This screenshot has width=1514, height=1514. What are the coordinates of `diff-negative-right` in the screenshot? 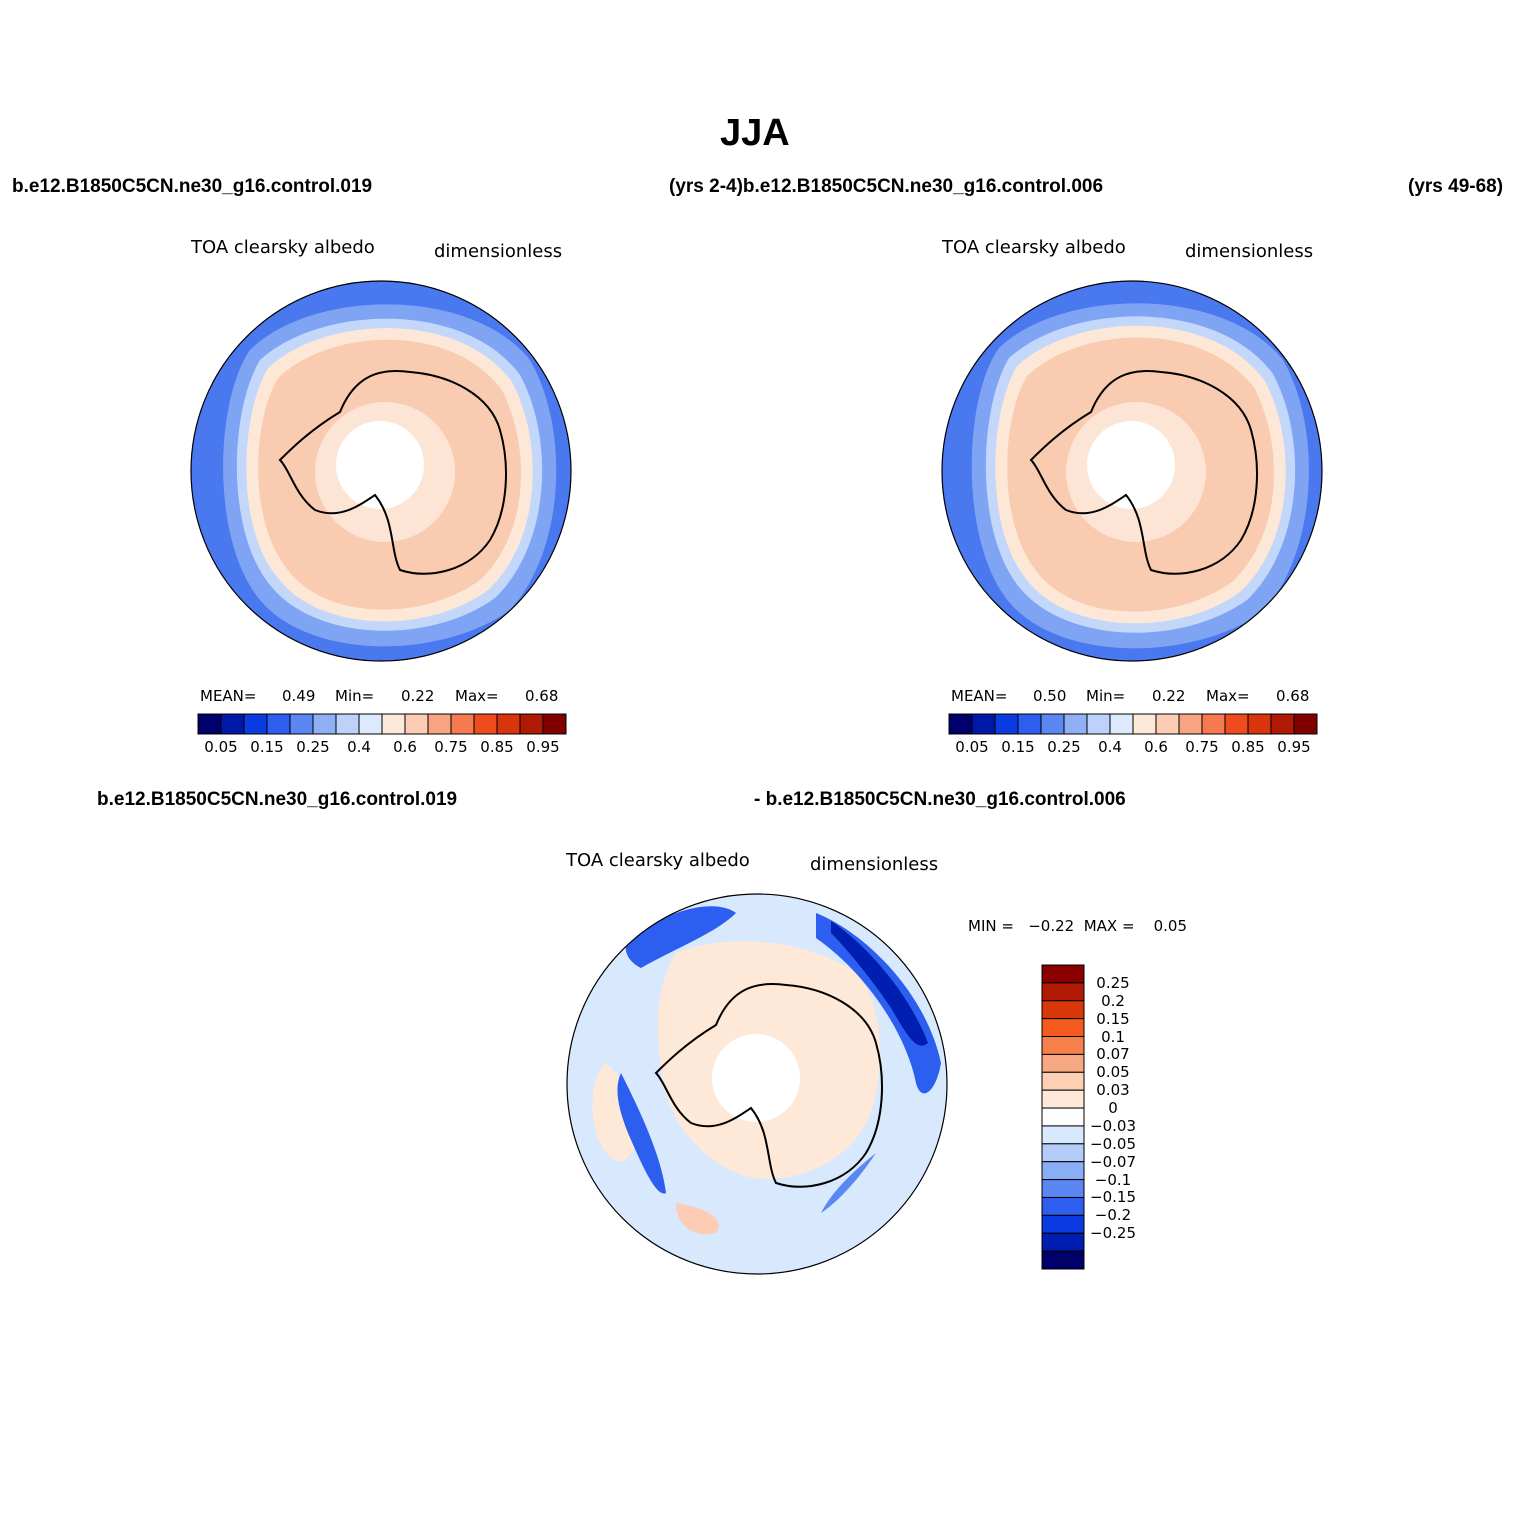 It's located at (878, 1003).